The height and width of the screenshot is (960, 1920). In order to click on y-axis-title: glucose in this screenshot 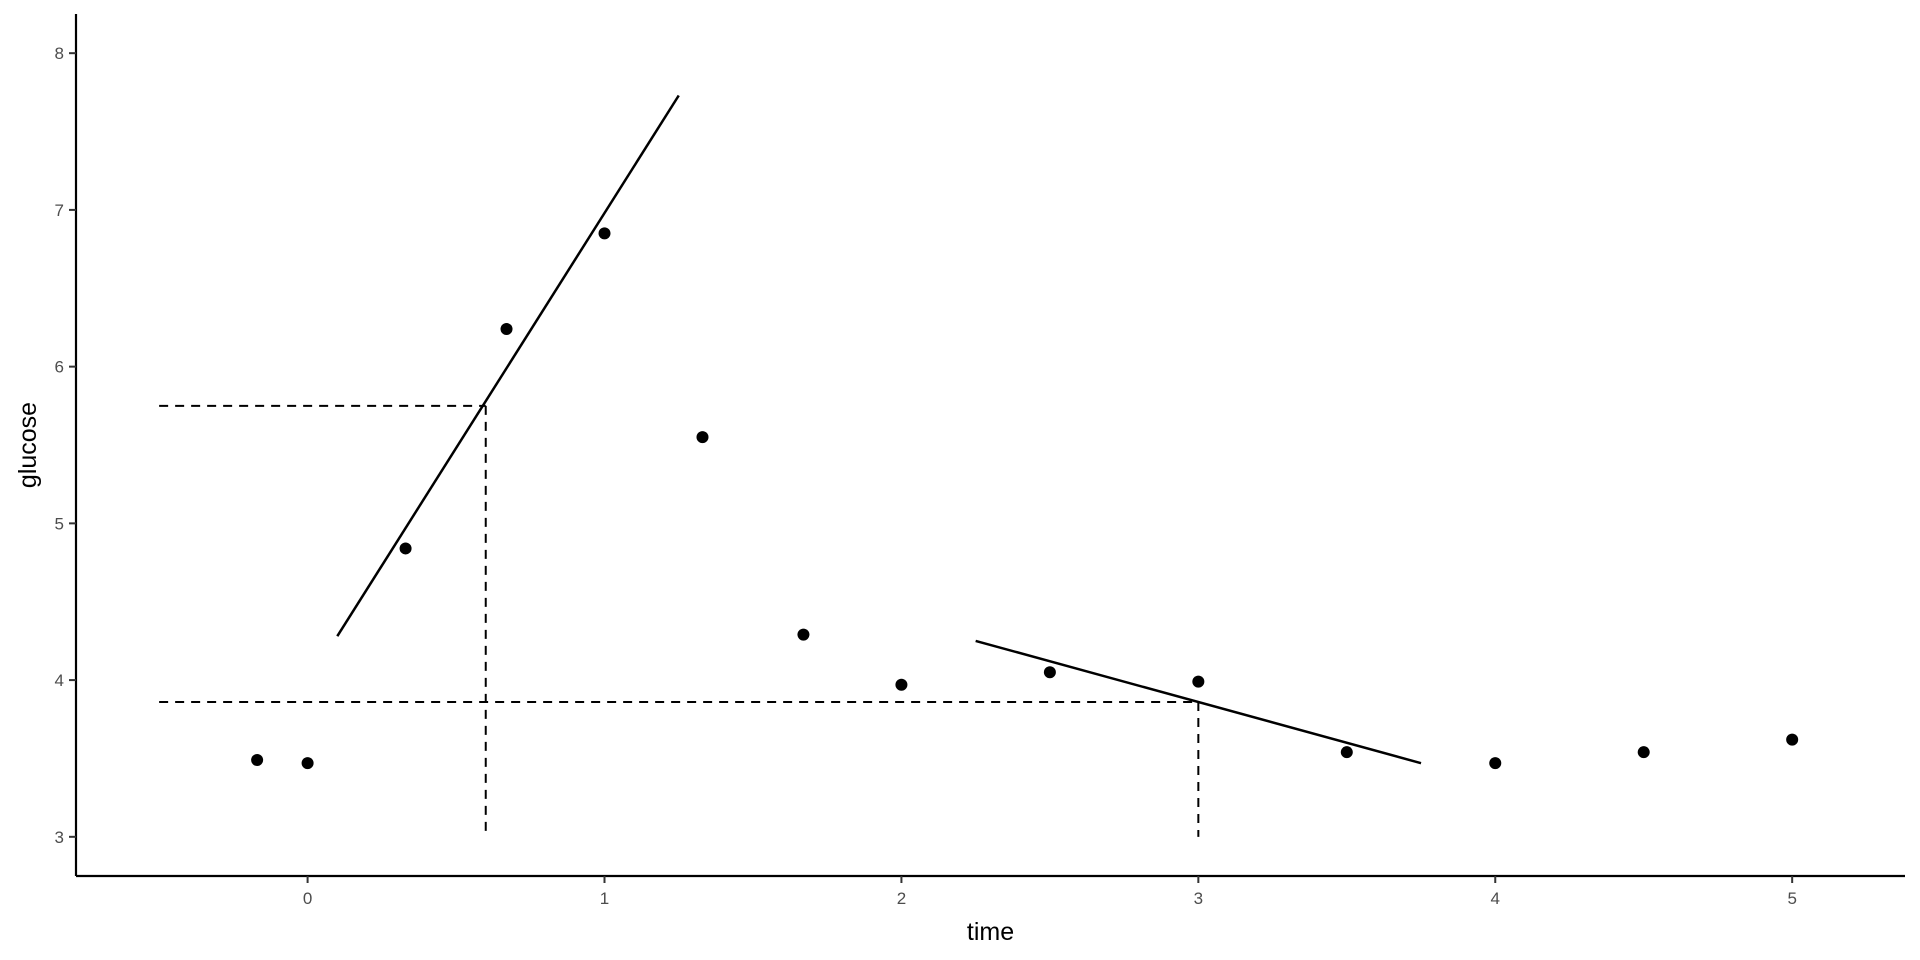, I will do `click(28, 445)`.